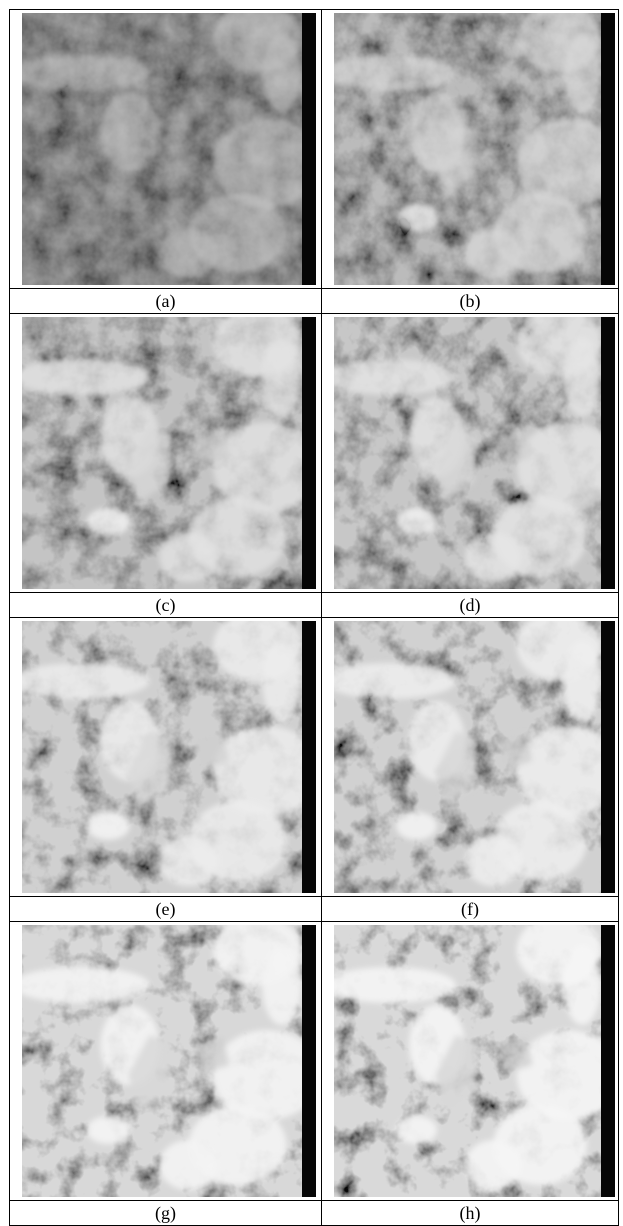 The height and width of the screenshot is (1226, 623). I want to click on caption-cell-f: (f), so click(470, 909).